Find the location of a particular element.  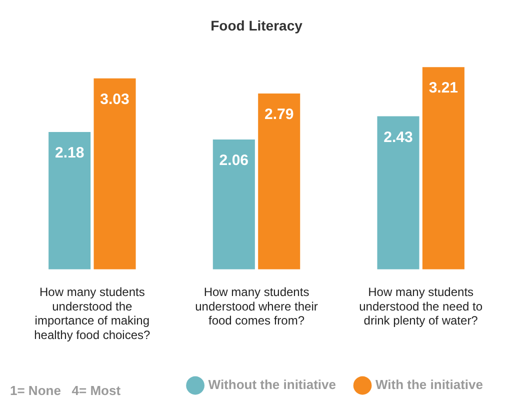

text: 1= None 4= Most is located at coordinates (65, 390).